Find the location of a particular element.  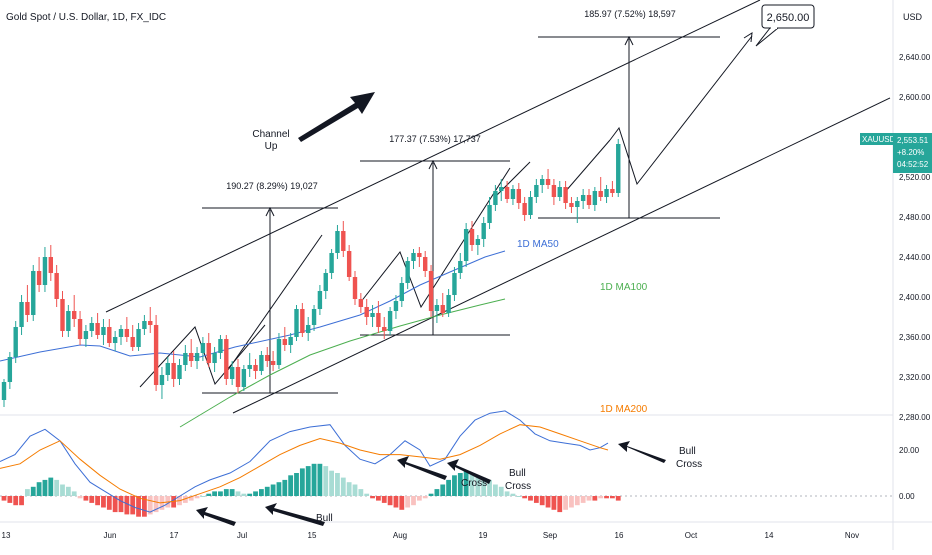

ma100-label: 1D MA100 is located at coordinates (624, 287).